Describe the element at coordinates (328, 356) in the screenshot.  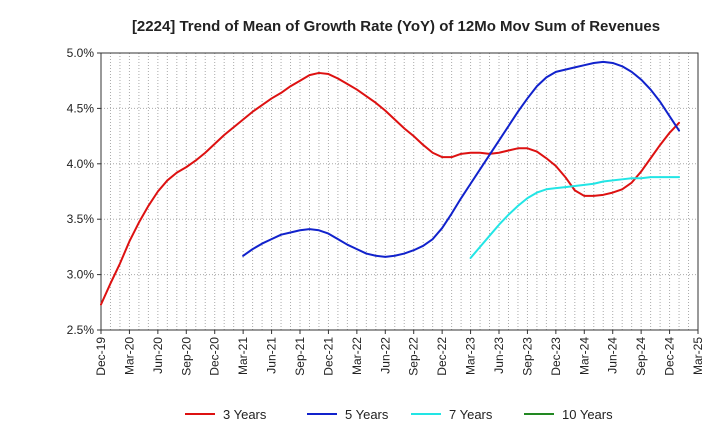
I see `x-tick-label: Dec-21` at that location.